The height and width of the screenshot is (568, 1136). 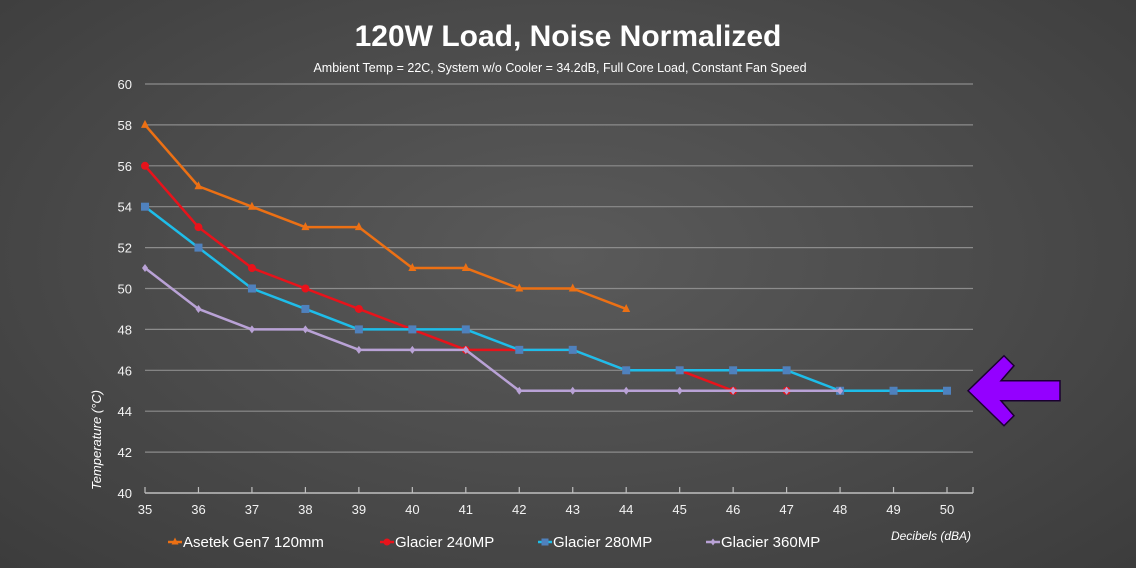 What do you see at coordinates (125, 248) in the screenshot?
I see `y-tick-label: 52` at bounding box center [125, 248].